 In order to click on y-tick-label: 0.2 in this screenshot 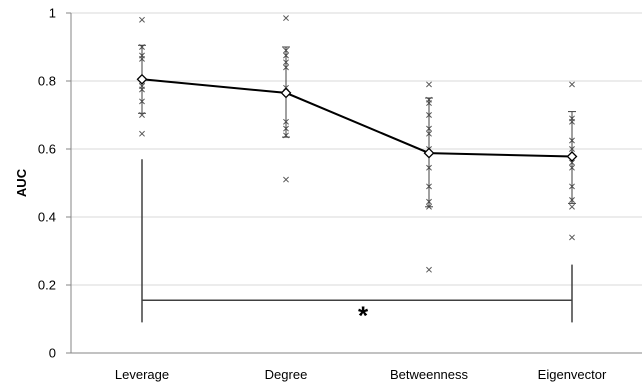, I will do `click(47, 285)`.